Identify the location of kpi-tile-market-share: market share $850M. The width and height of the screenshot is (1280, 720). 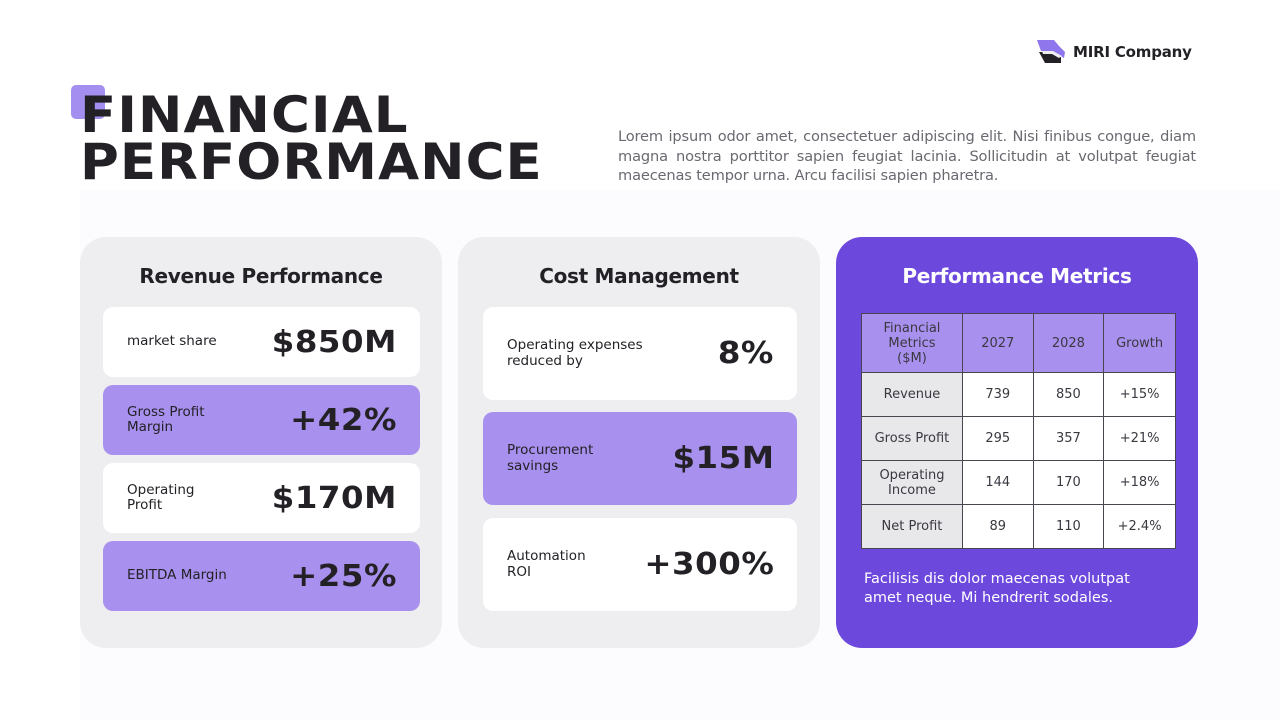
(261, 342).